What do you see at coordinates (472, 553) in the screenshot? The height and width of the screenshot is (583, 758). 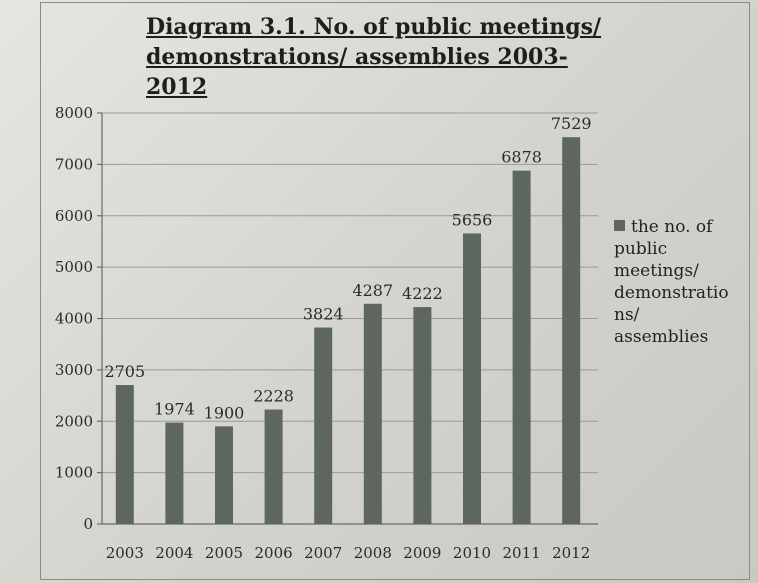 I see `x-tick-label-2010: 2010` at bounding box center [472, 553].